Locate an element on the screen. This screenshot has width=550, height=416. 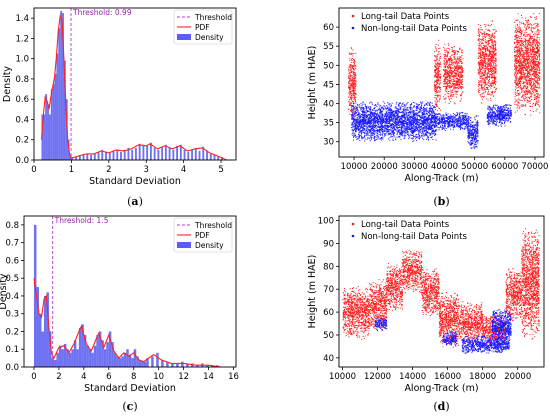
x-tick-label: 10000 is located at coordinates (354, 167).